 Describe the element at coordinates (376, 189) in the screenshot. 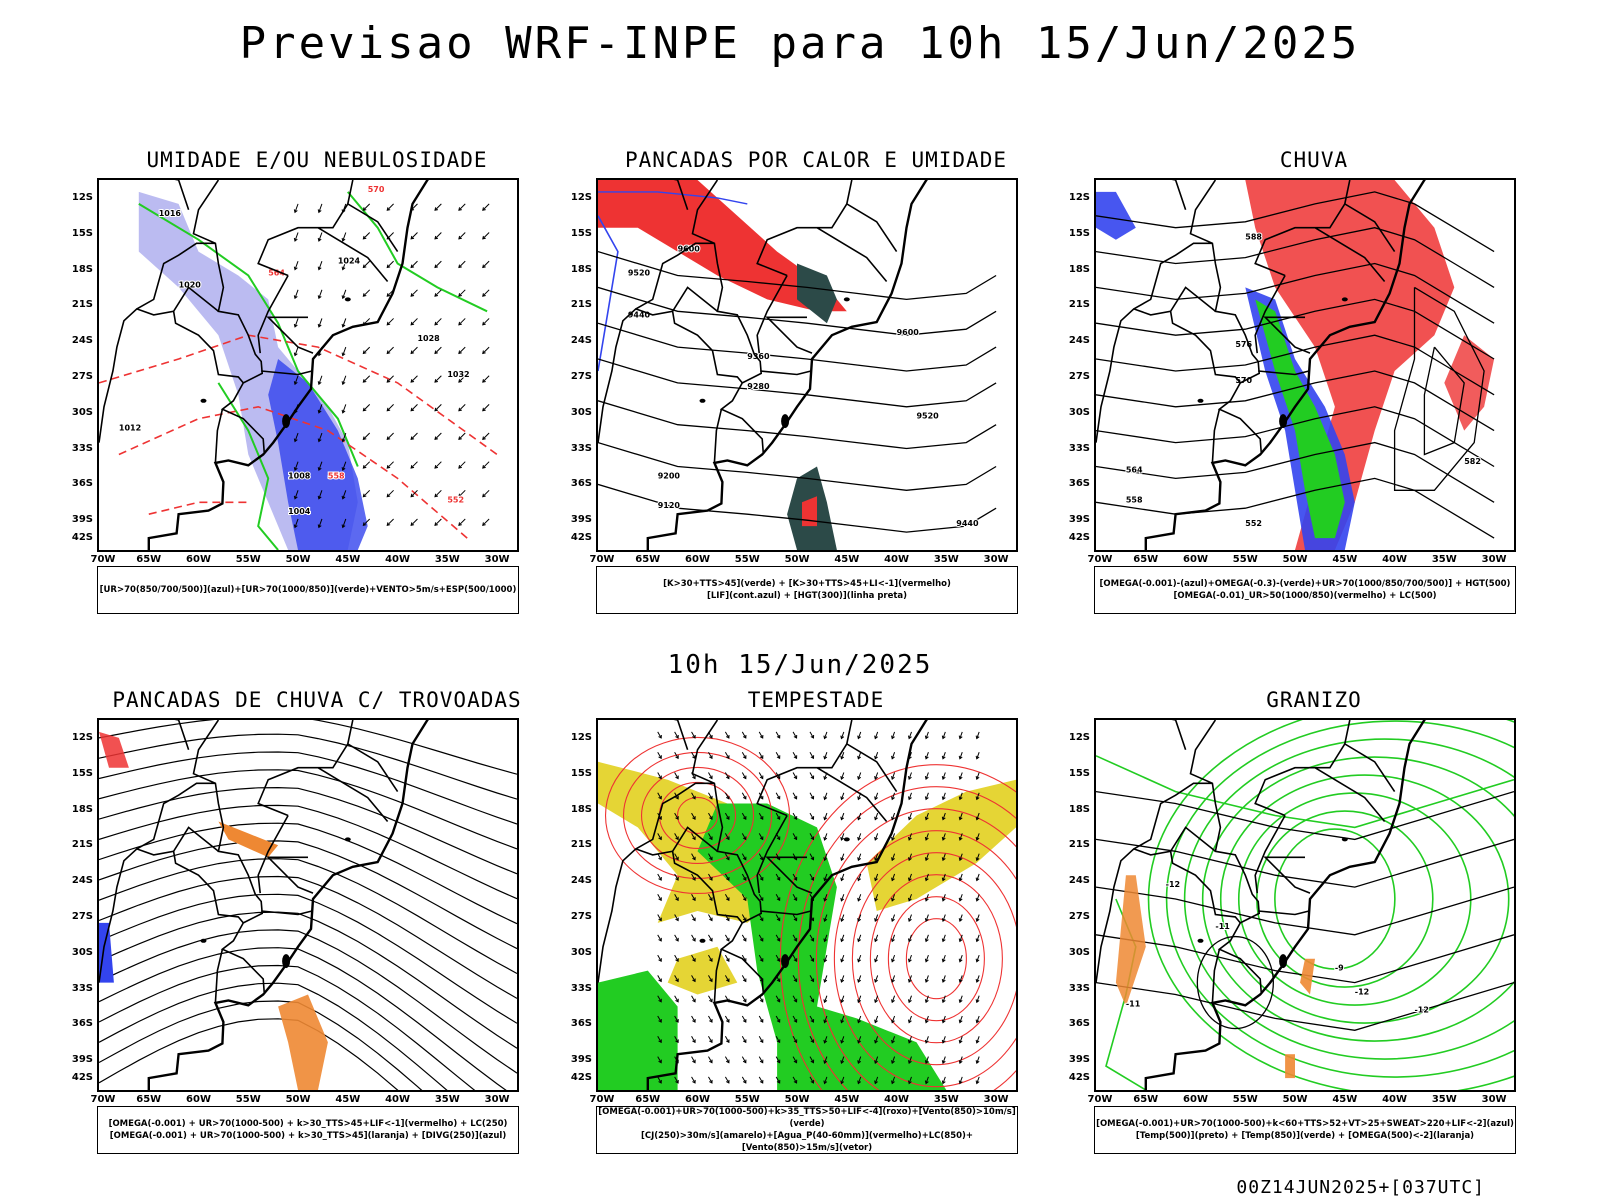

I see `contour-label: 570` at that location.